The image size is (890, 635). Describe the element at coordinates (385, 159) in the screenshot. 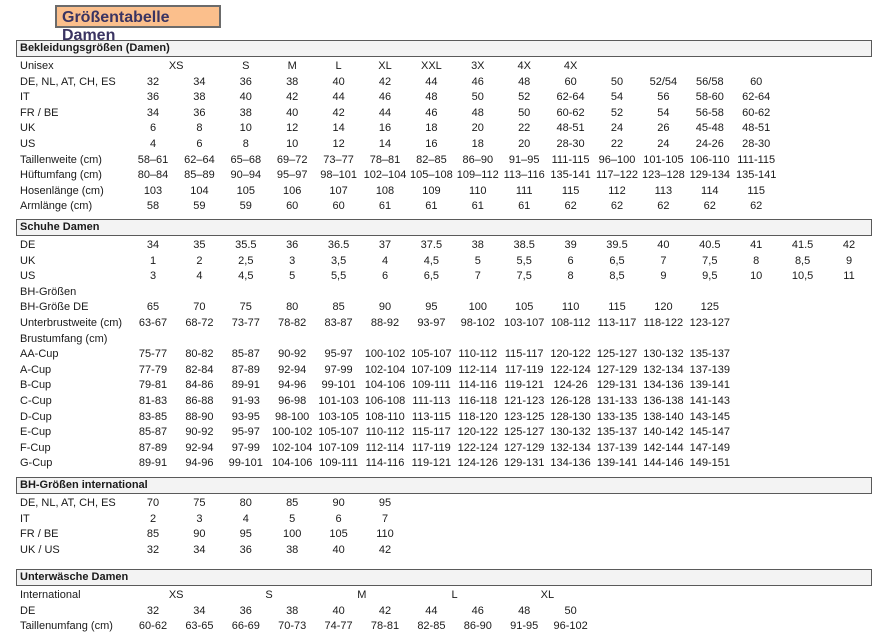

I see `table-cell: 78–81` at that location.